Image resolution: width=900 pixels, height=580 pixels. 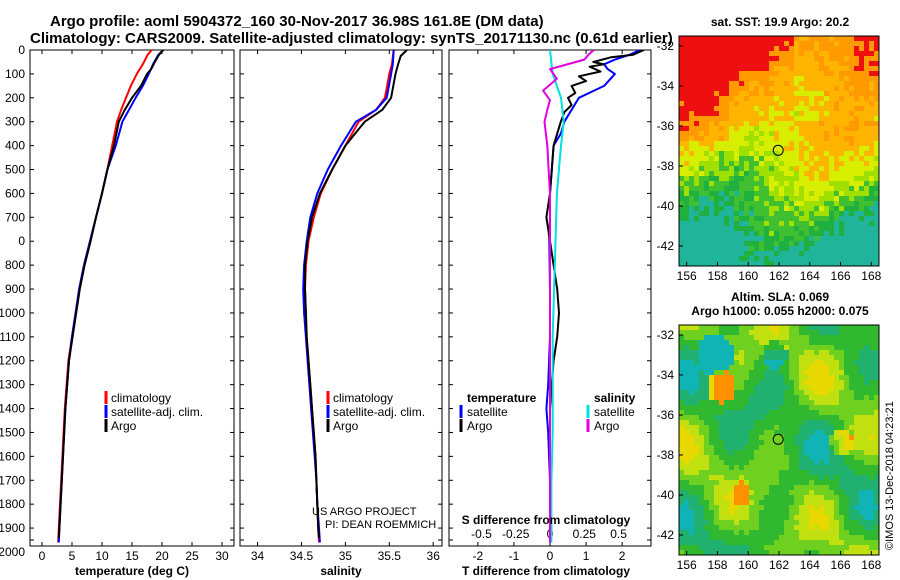 I want to click on map-y-tick-label: -42, so click(x=666, y=246).